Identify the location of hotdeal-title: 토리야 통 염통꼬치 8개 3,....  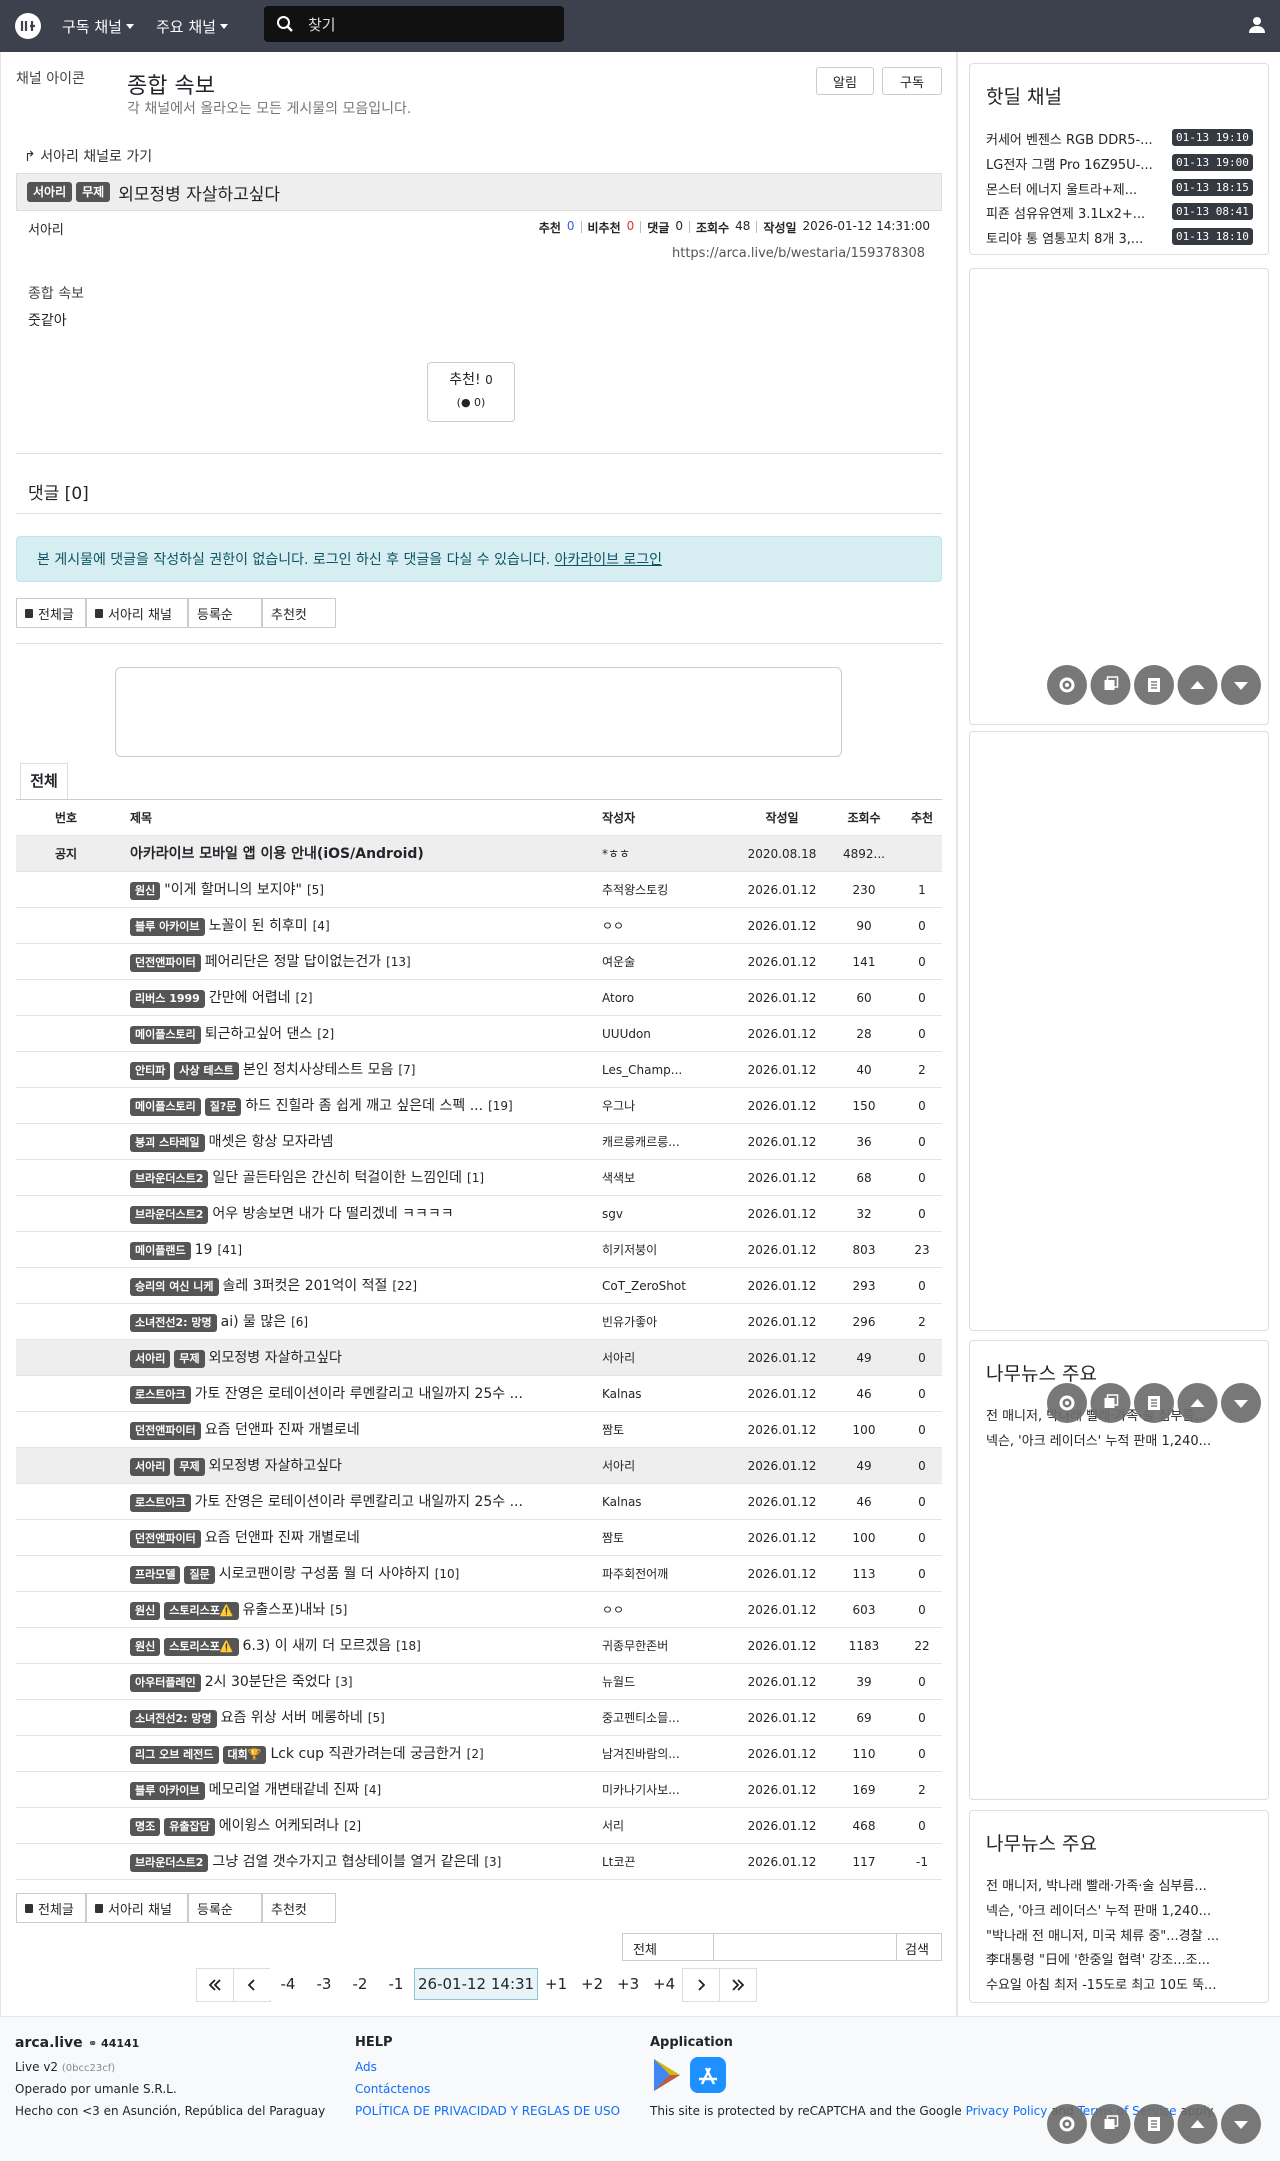
(1065, 240).